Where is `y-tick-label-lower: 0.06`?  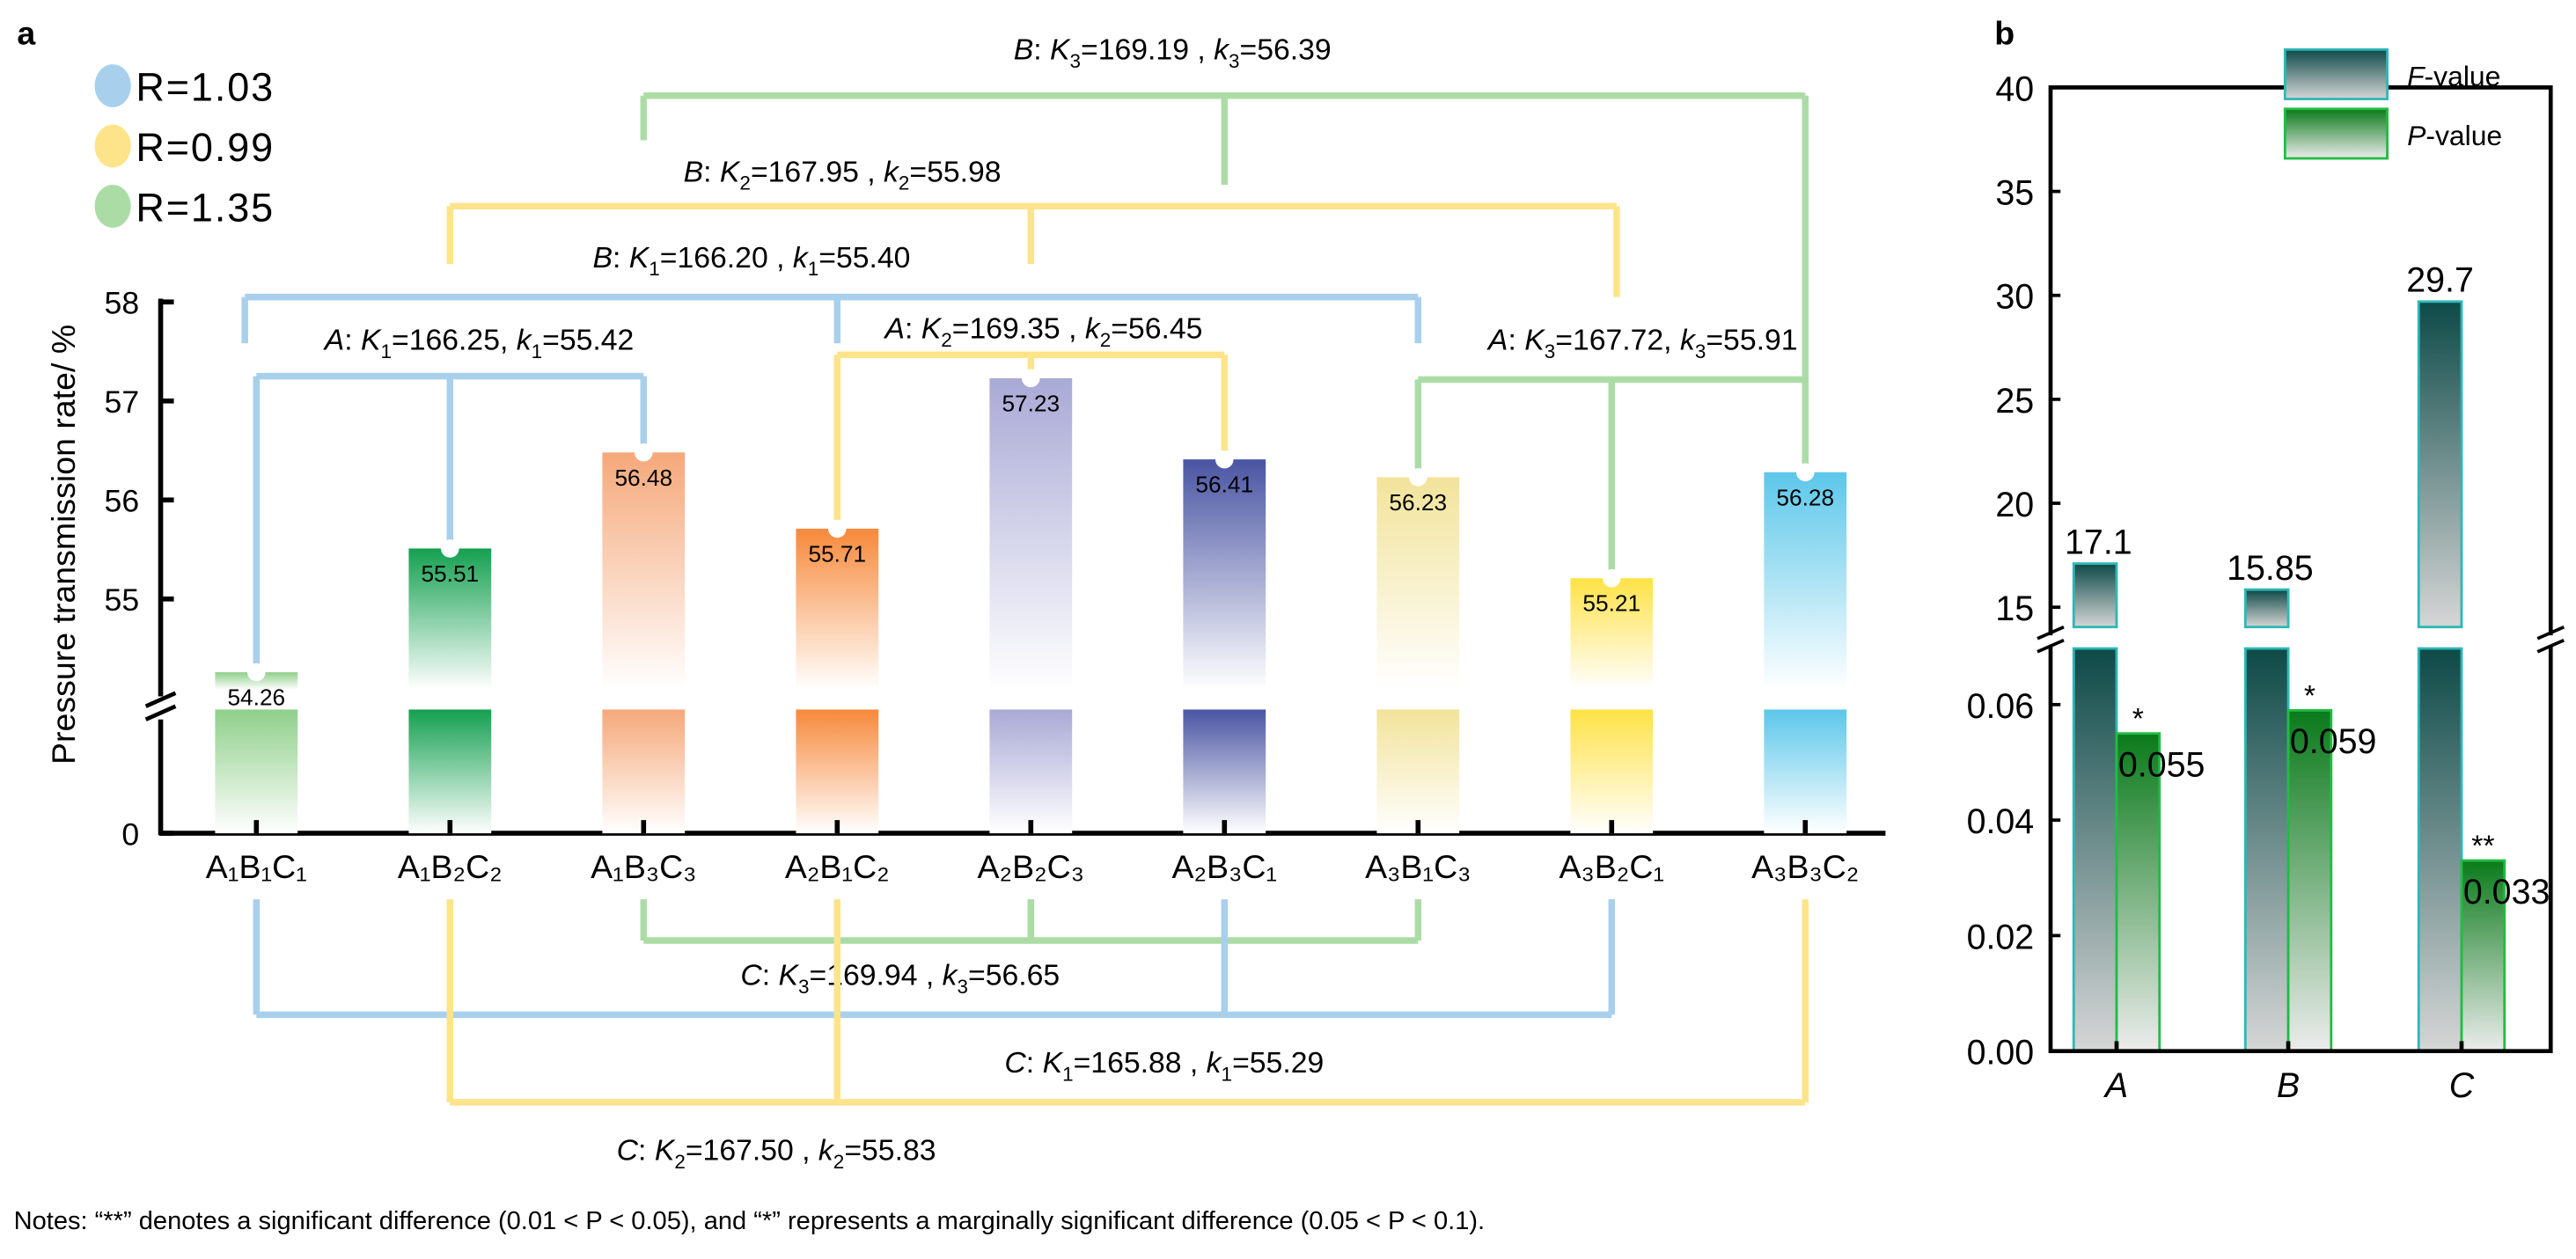 y-tick-label-lower: 0.06 is located at coordinates (2001, 706).